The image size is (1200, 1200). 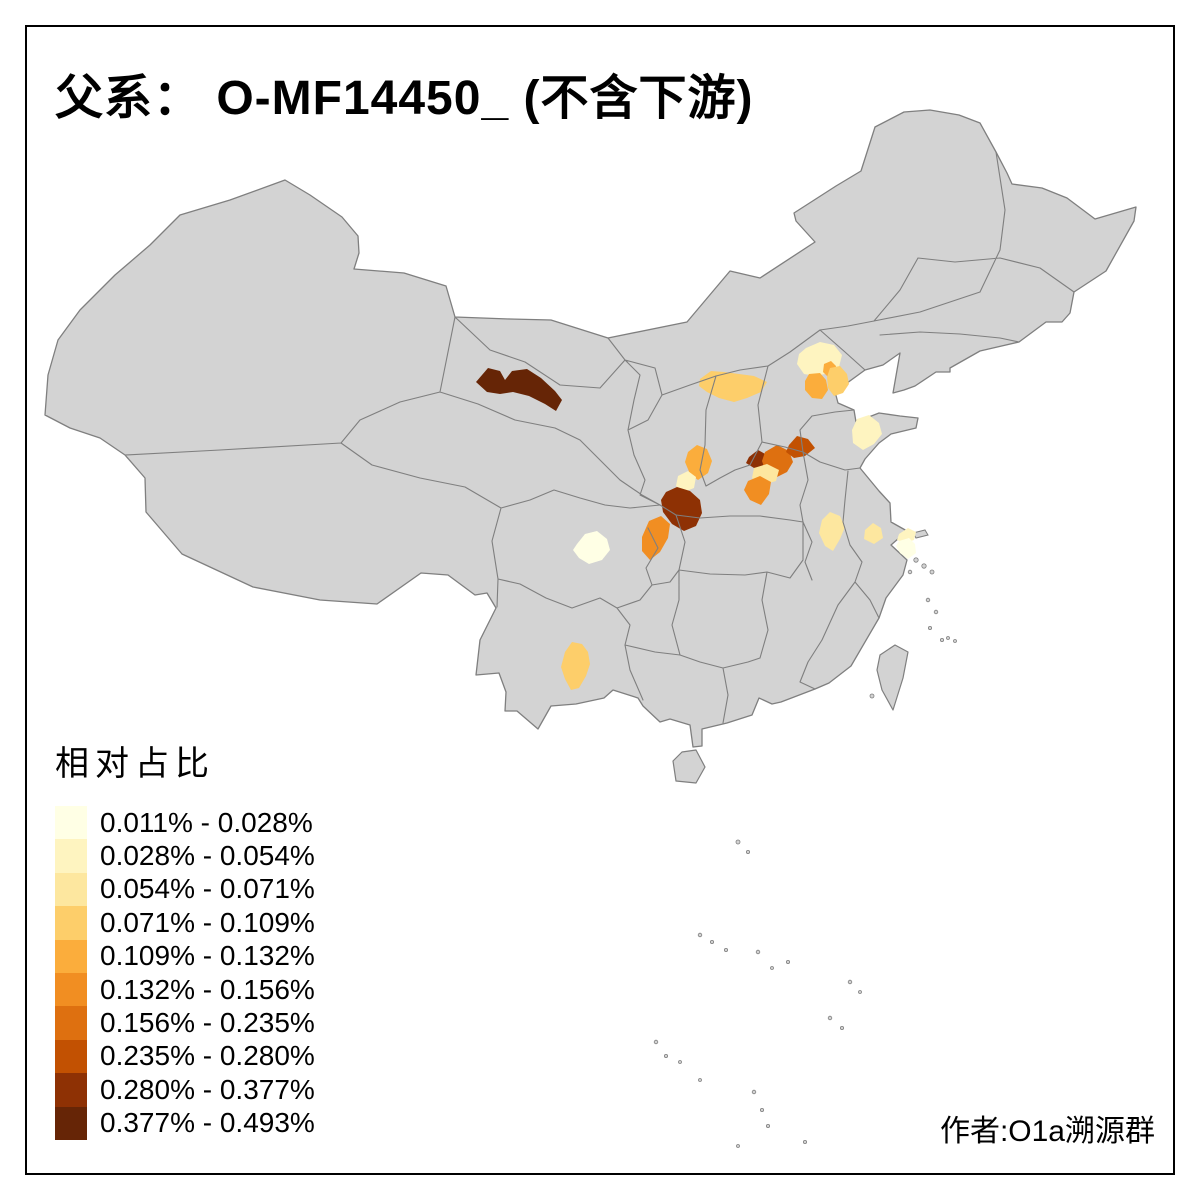 What do you see at coordinates (689, 766) in the screenshot?
I see `hainan-island` at bounding box center [689, 766].